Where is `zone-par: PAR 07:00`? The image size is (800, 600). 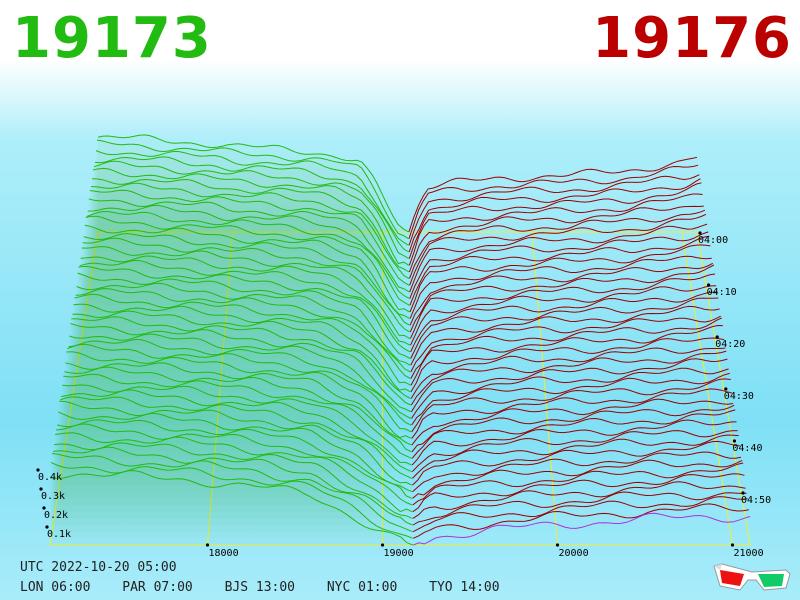 zone-par: PAR 07:00 is located at coordinates (157, 587).